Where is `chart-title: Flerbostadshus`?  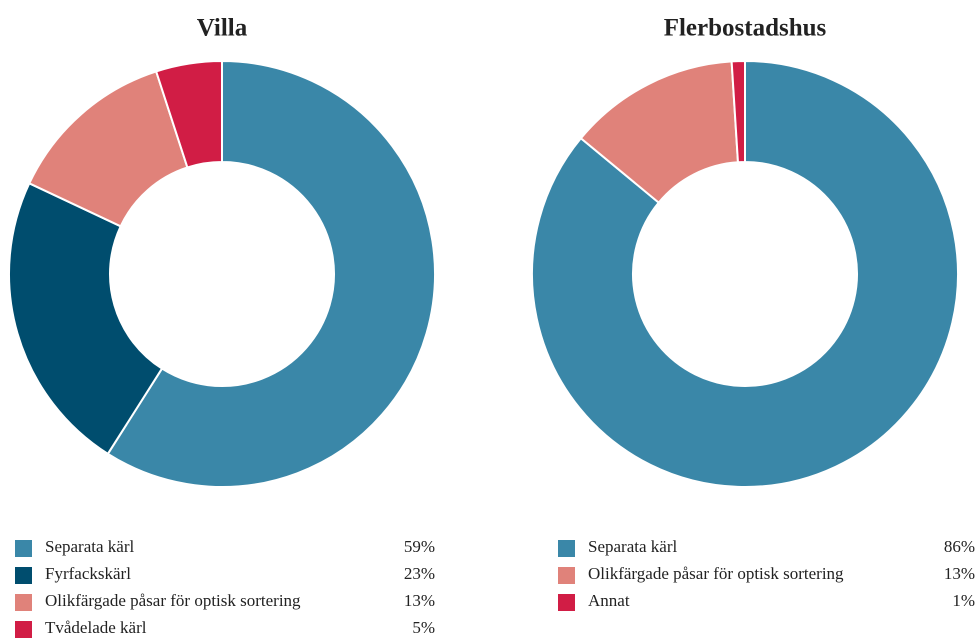 chart-title: Flerbostadshus is located at coordinates (745, 28).